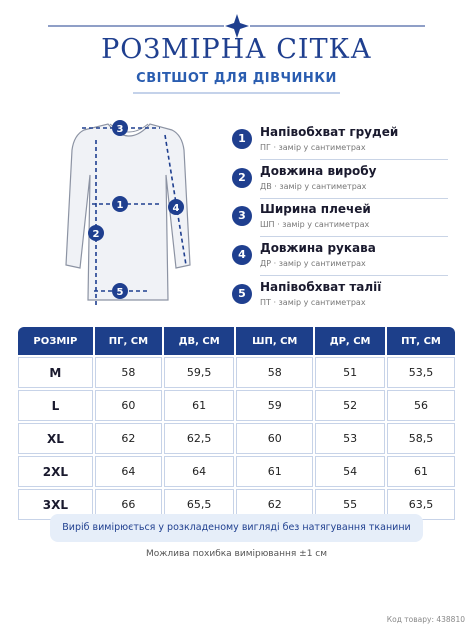 Image resolution: width=473 pixels, height=630 pixels. Describe the element at coordinates (318, 171) in the screenshot. I see `measurement-name: Довжина виробу` at that location.